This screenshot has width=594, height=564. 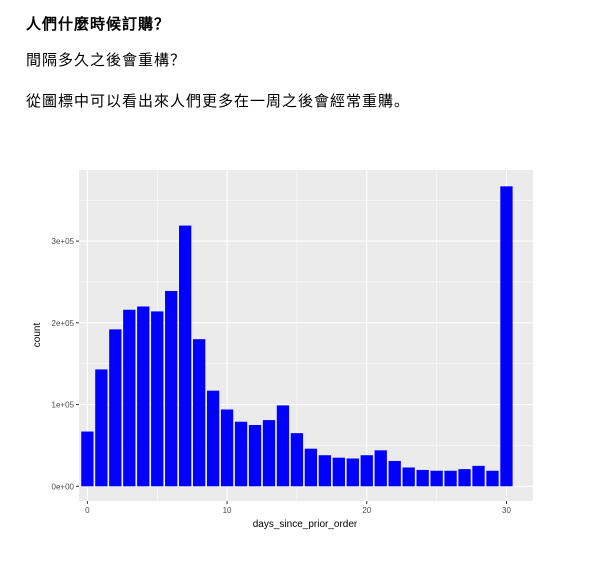 I want to click on x-tick-label: 0, so click(x=87, y=510).